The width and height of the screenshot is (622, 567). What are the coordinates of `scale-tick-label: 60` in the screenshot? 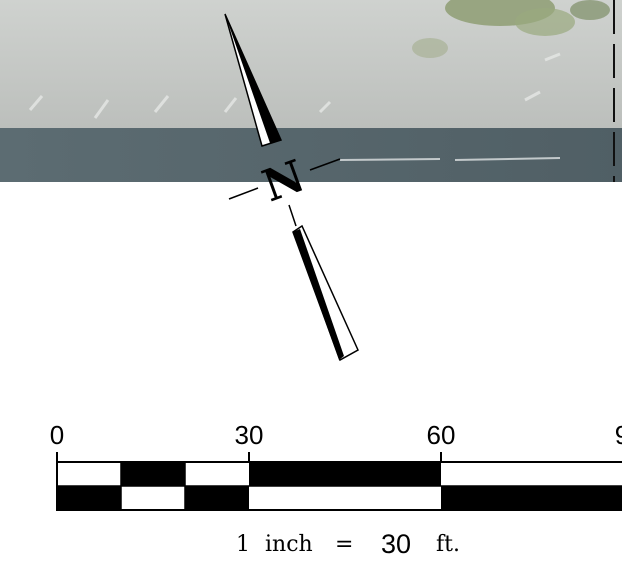 It's located at (441, 435).